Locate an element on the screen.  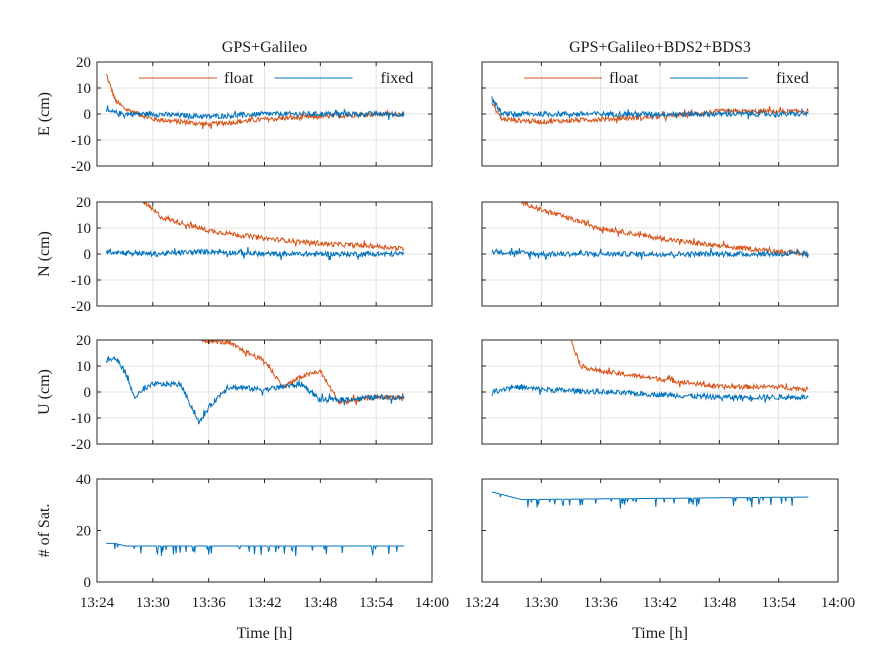
y-tick-label: 40 is located at coordinates (83, 480).